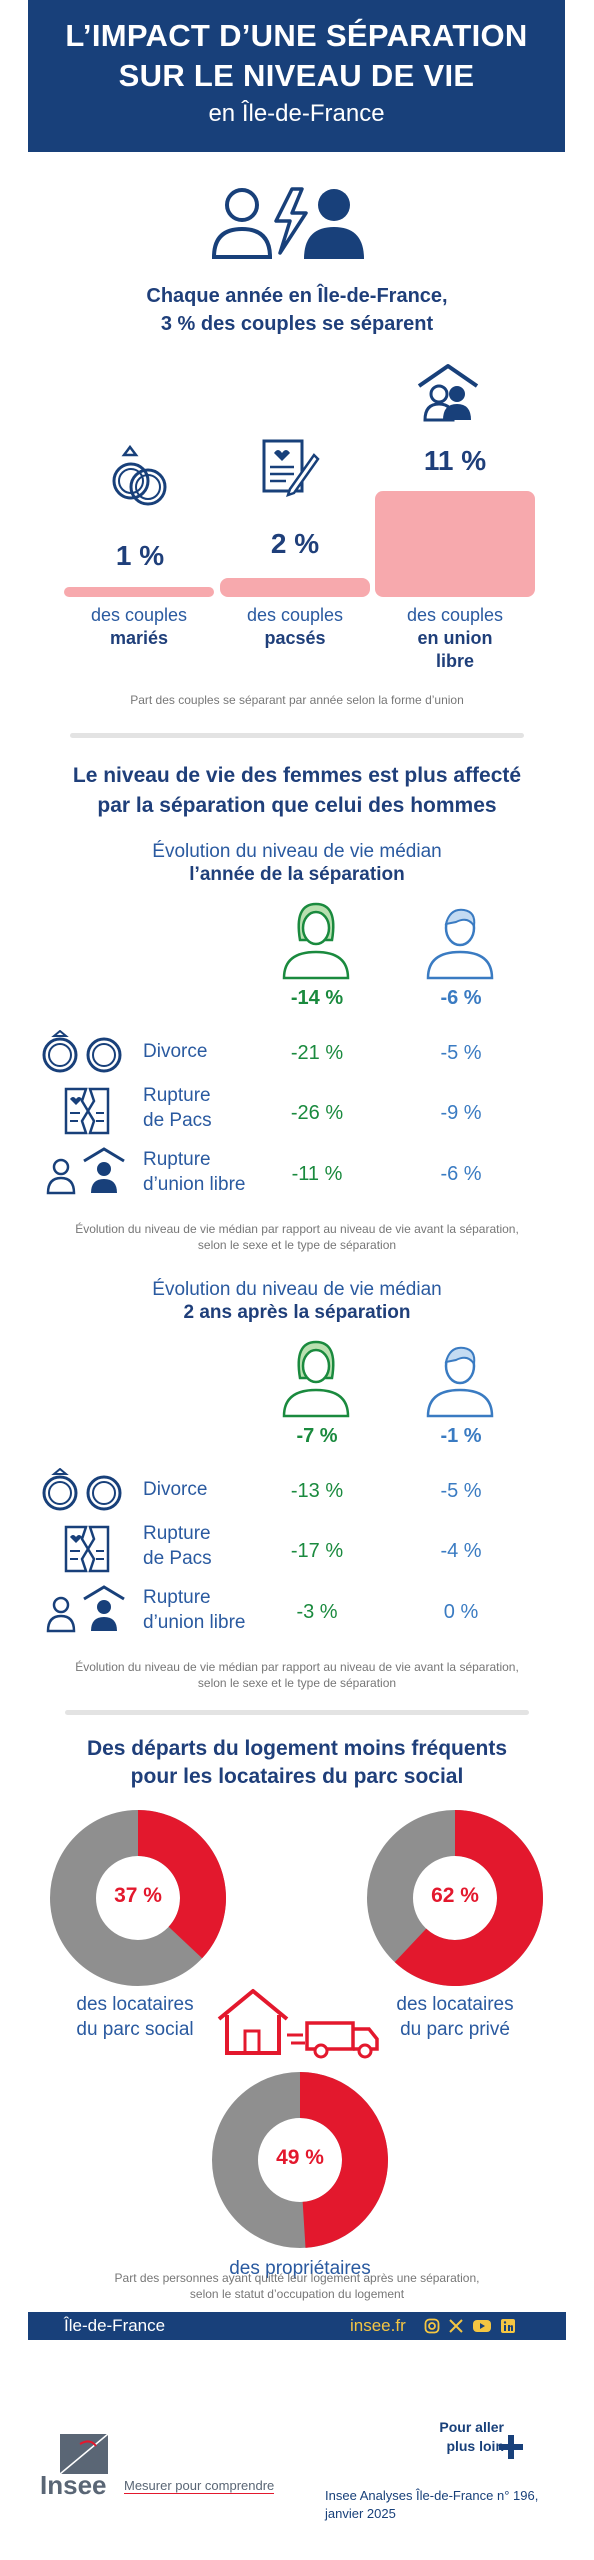 Image resolution: width=594 pixels, height=2560 pixels. I want to click on caption-union-libre: des couples en union libre, so click(455, 638).